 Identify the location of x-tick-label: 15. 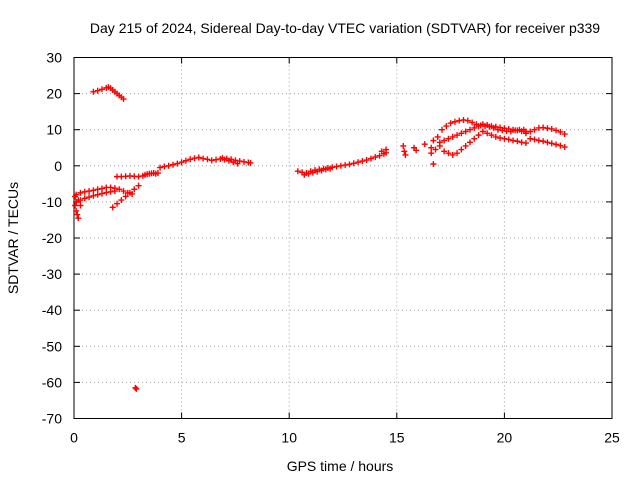
(397, 438).